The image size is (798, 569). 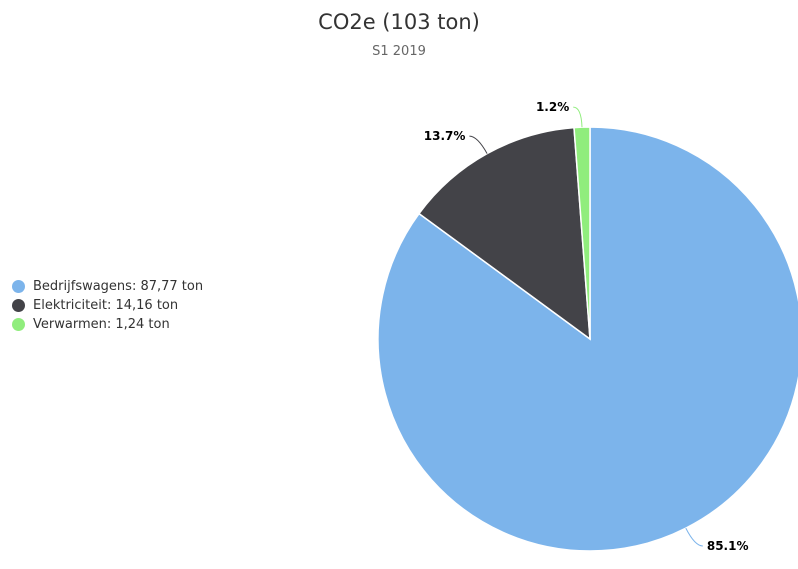 What do you see at coordinates (399, 51) in the screenshot?
I see `chart-subtitle: S1 2019` at bounding box center [399, 51].